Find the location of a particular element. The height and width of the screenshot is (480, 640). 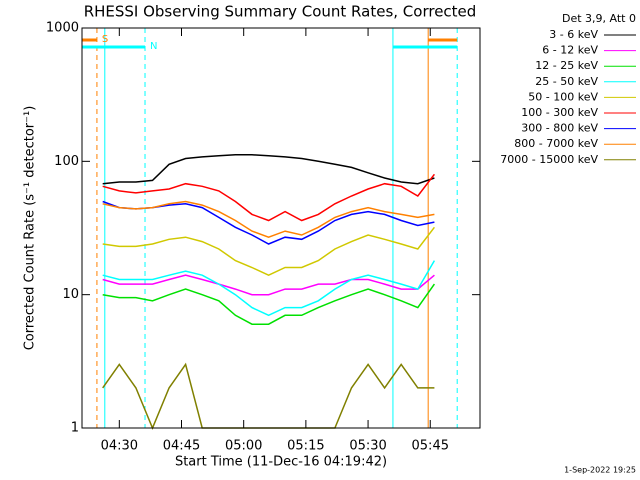

legend-label: 12 - 25 keV is located at coordinates (566, 65).